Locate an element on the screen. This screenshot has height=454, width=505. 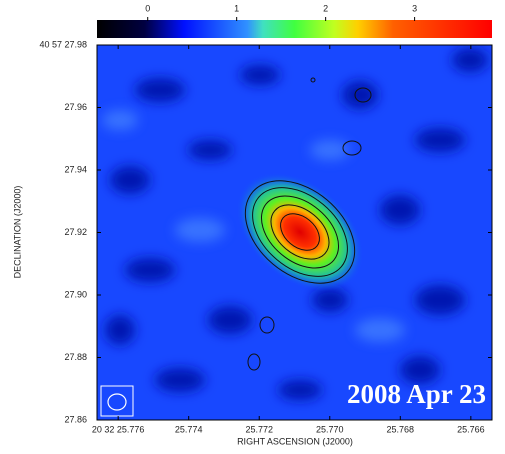
y-tick-label: 27.92 is located at coordinates (75, 232).